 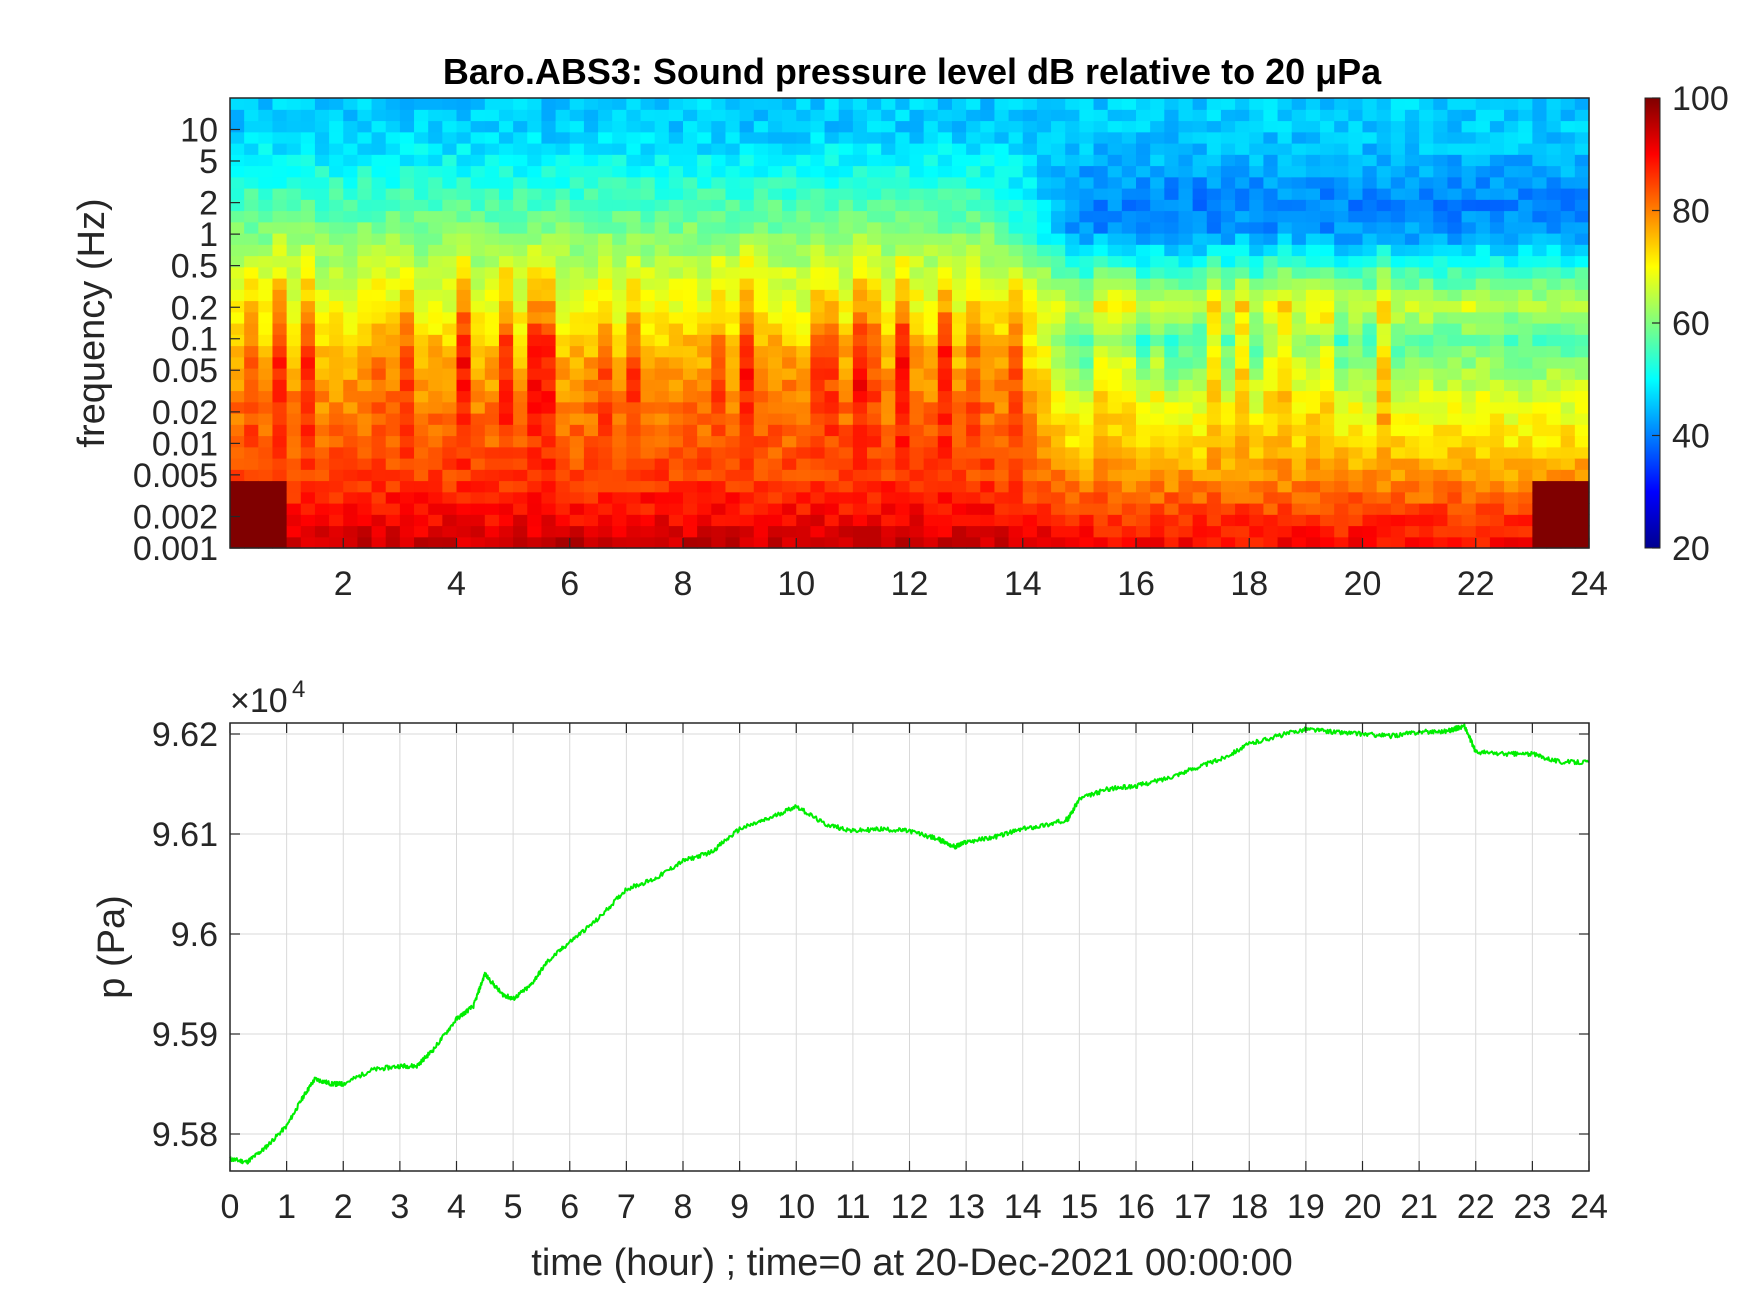 What do you see at coordinates (683, 584) in the screenshot?
I see `x-tick-label: 8` at bounding box center [683, 584].